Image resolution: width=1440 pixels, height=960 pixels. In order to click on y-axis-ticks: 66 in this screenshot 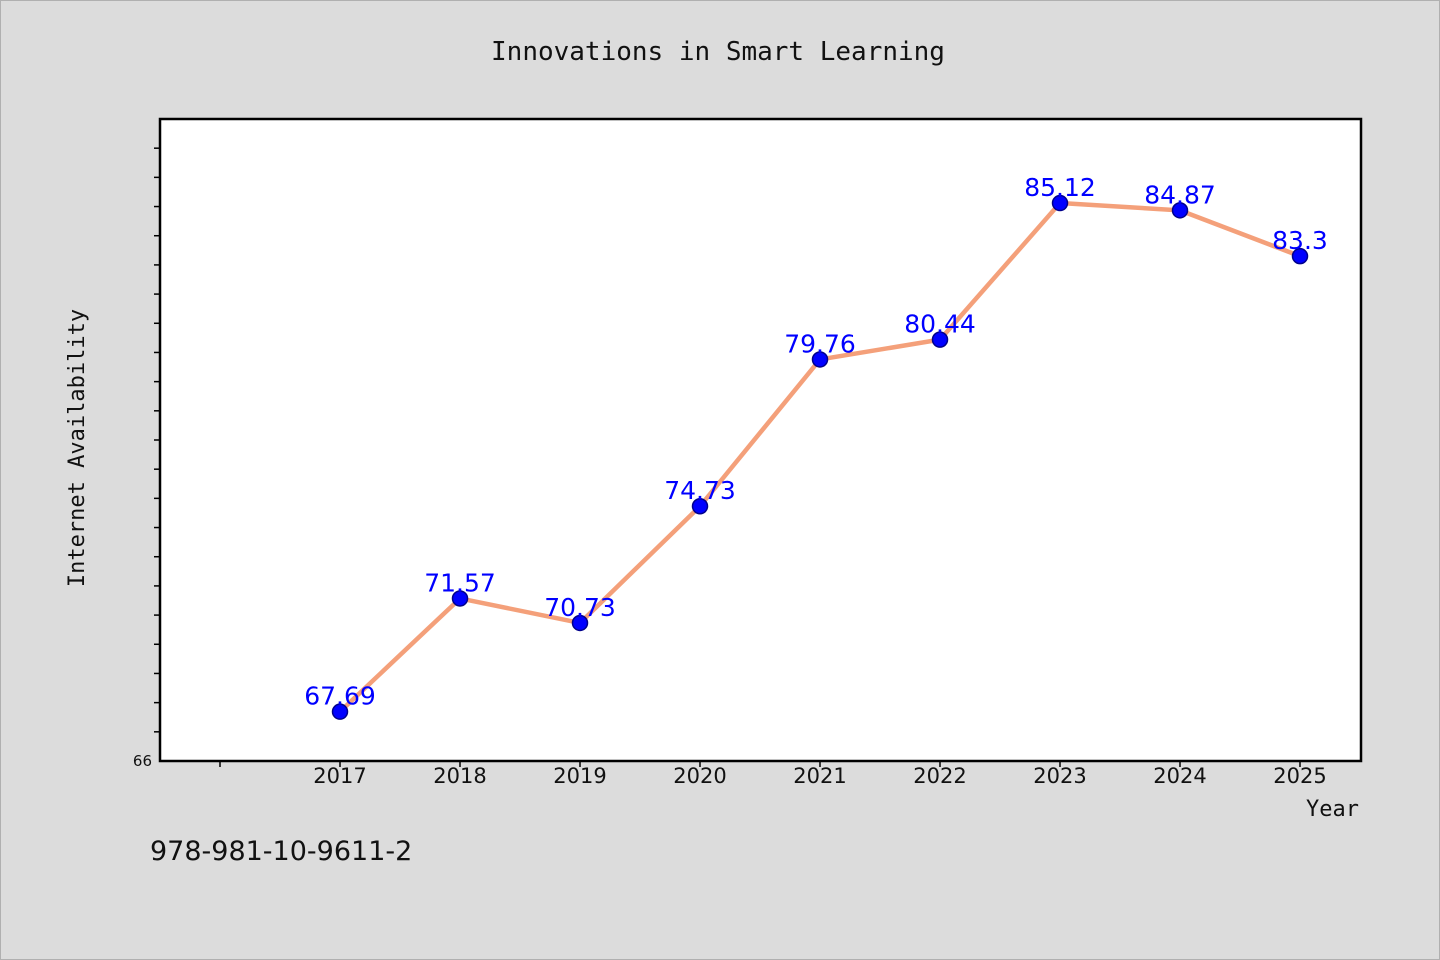, I will do `click(146, 458)`.